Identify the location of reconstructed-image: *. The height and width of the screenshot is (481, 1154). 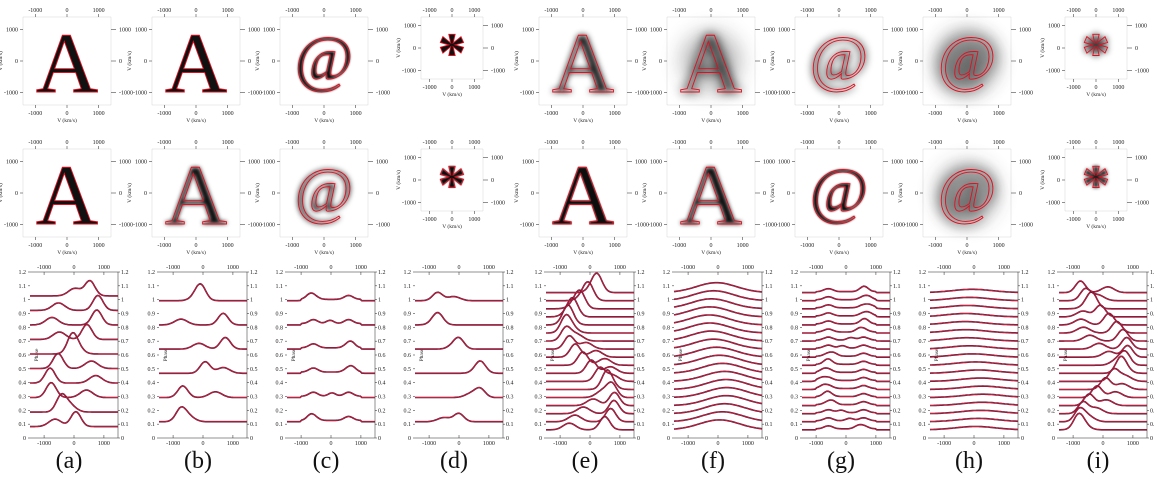
(1096, 53).